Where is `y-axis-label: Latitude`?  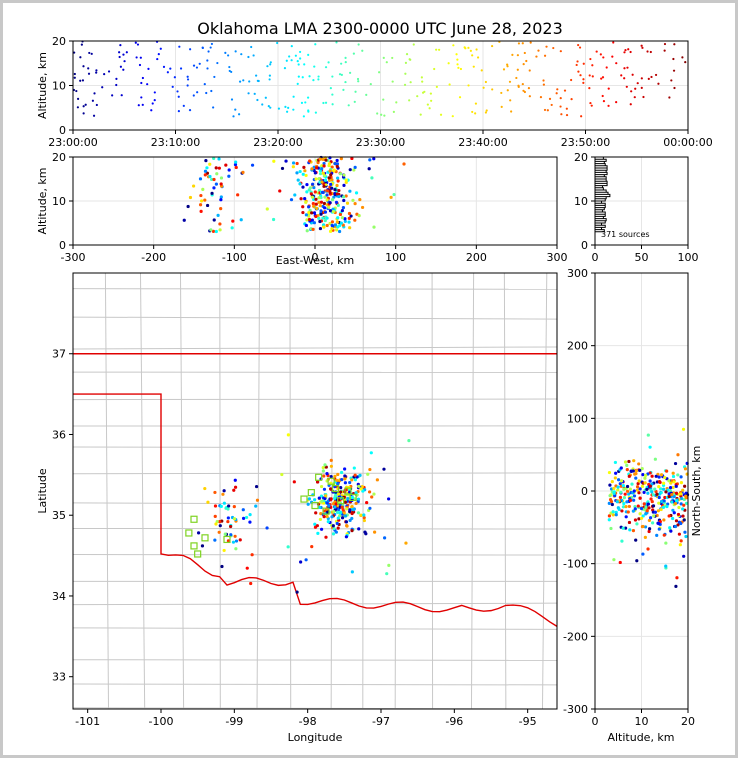
y-axis-label: Latitude is located at coordinates (42, 491).